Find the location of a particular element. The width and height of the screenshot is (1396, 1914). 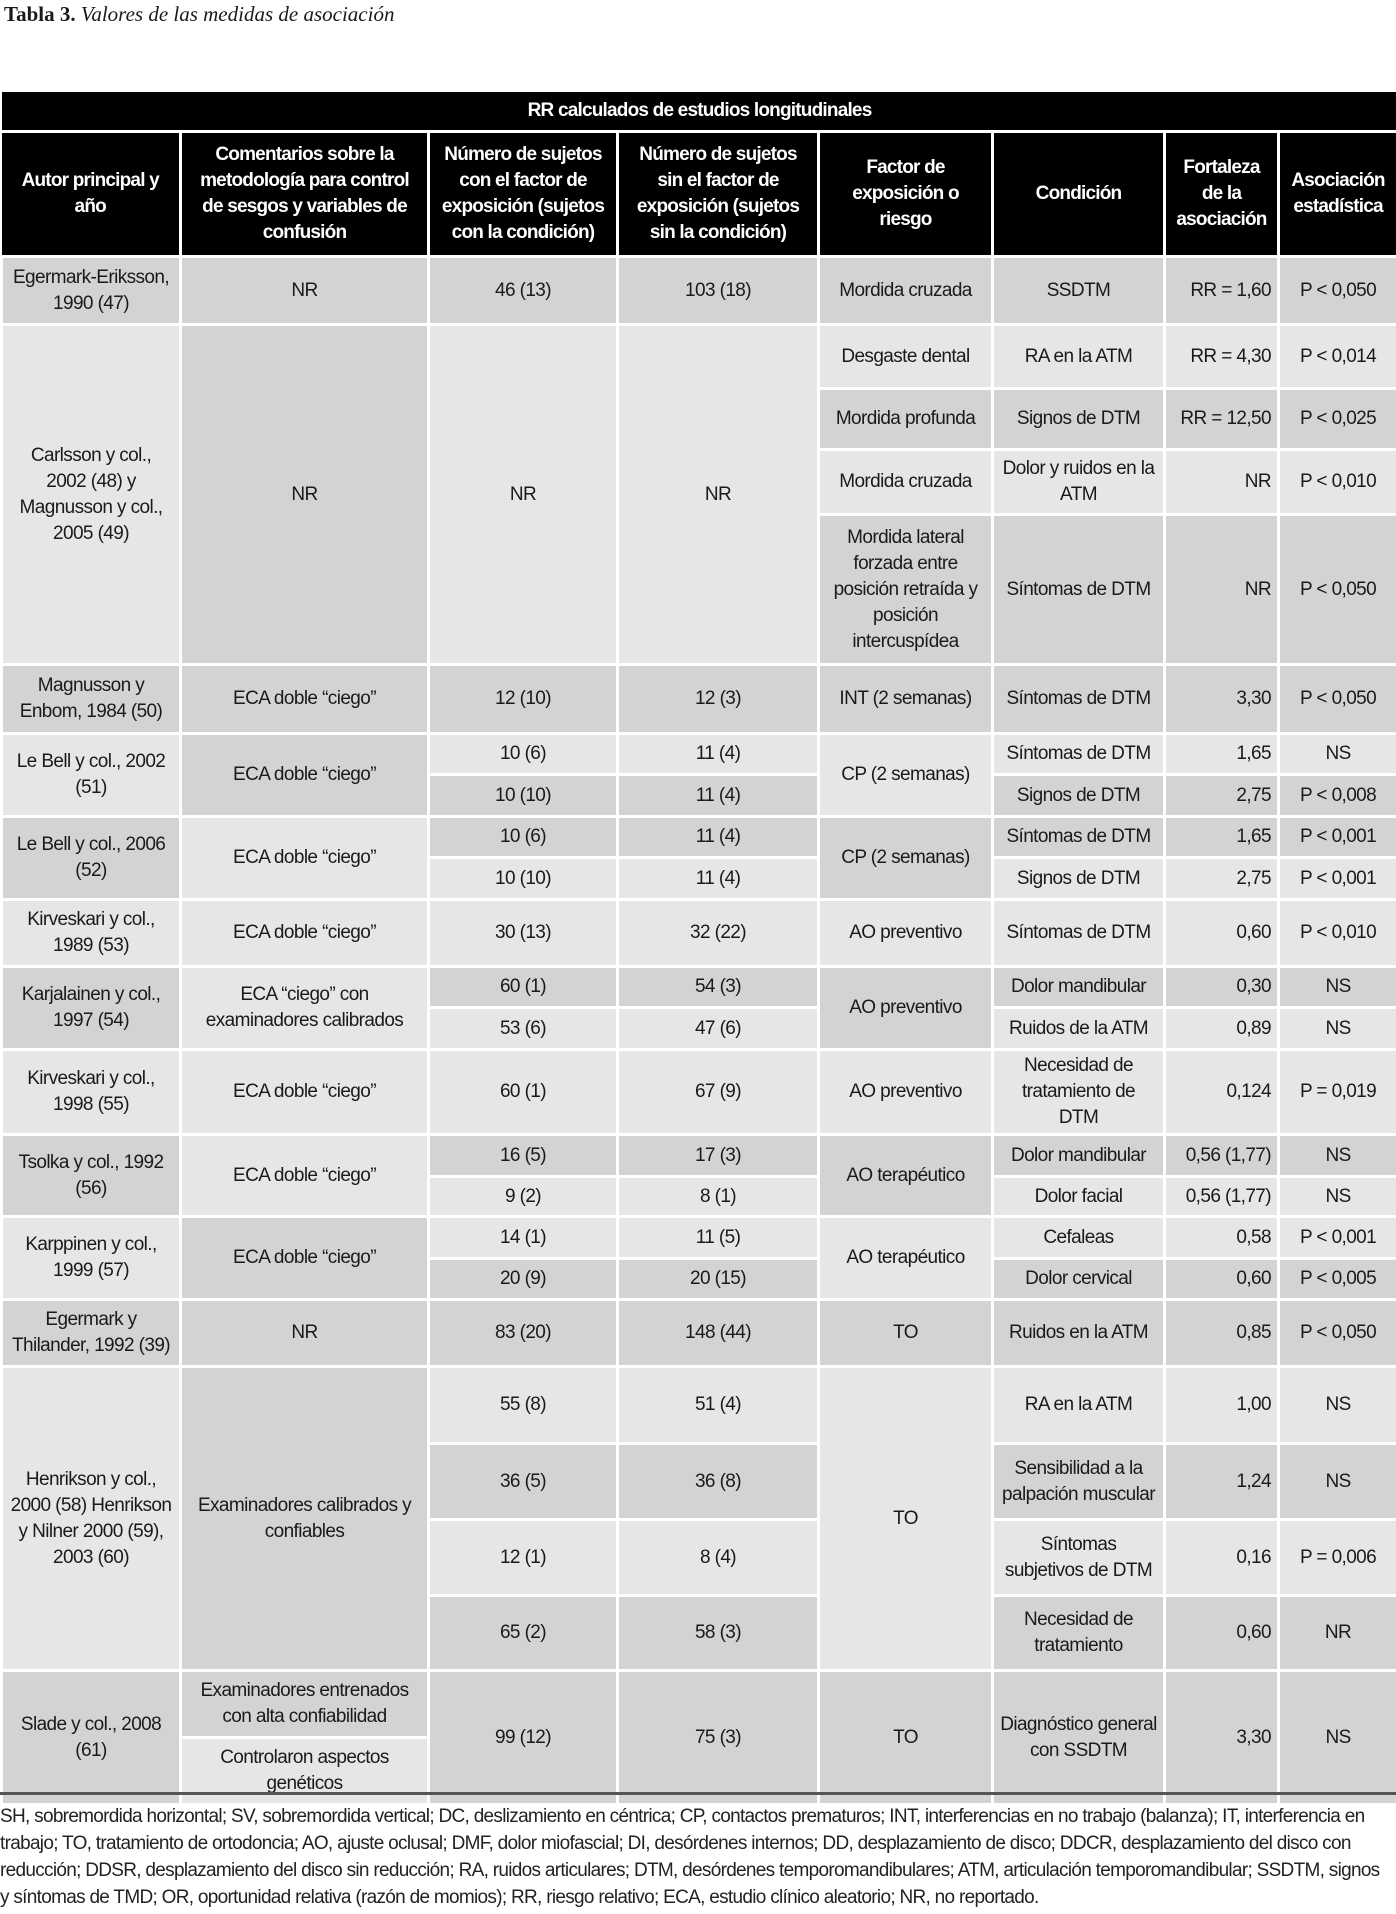

cell-association-strength: RR = 4,30 is located at coordinates (1221, 356).